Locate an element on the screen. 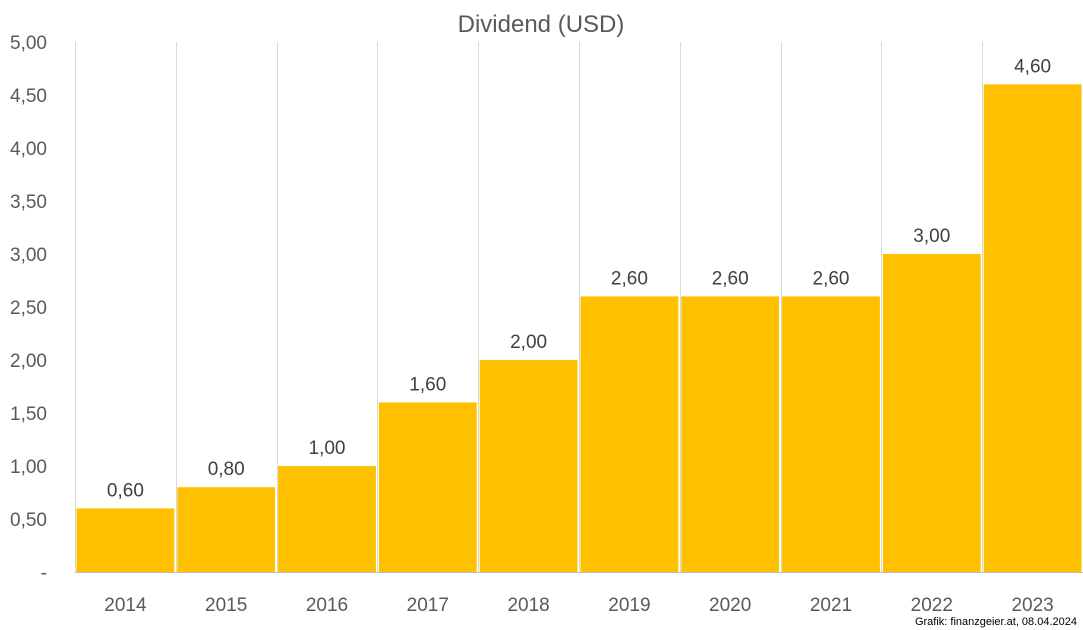 The width and height of the screenshot is (1083, 630). data-label-2015: 0,80 is located at coordinates (226, 469).